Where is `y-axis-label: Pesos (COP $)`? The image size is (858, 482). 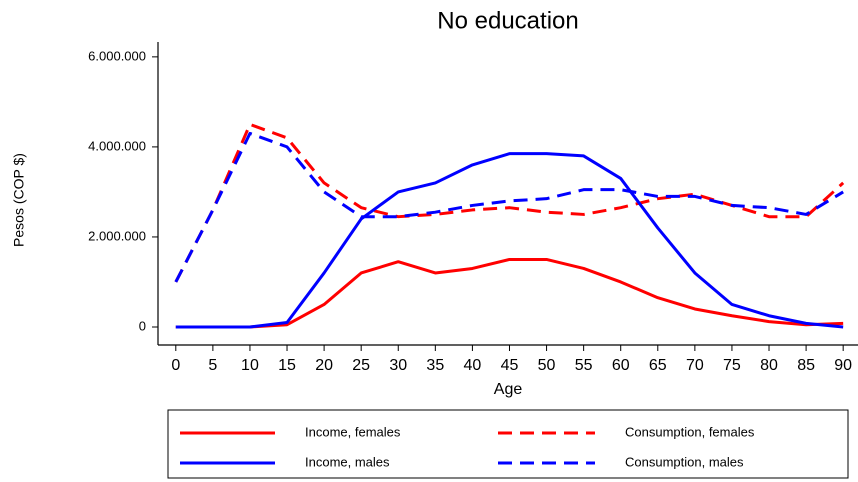
y-axis-label: Pesos (COP $) is located at coordinates (19, 200).